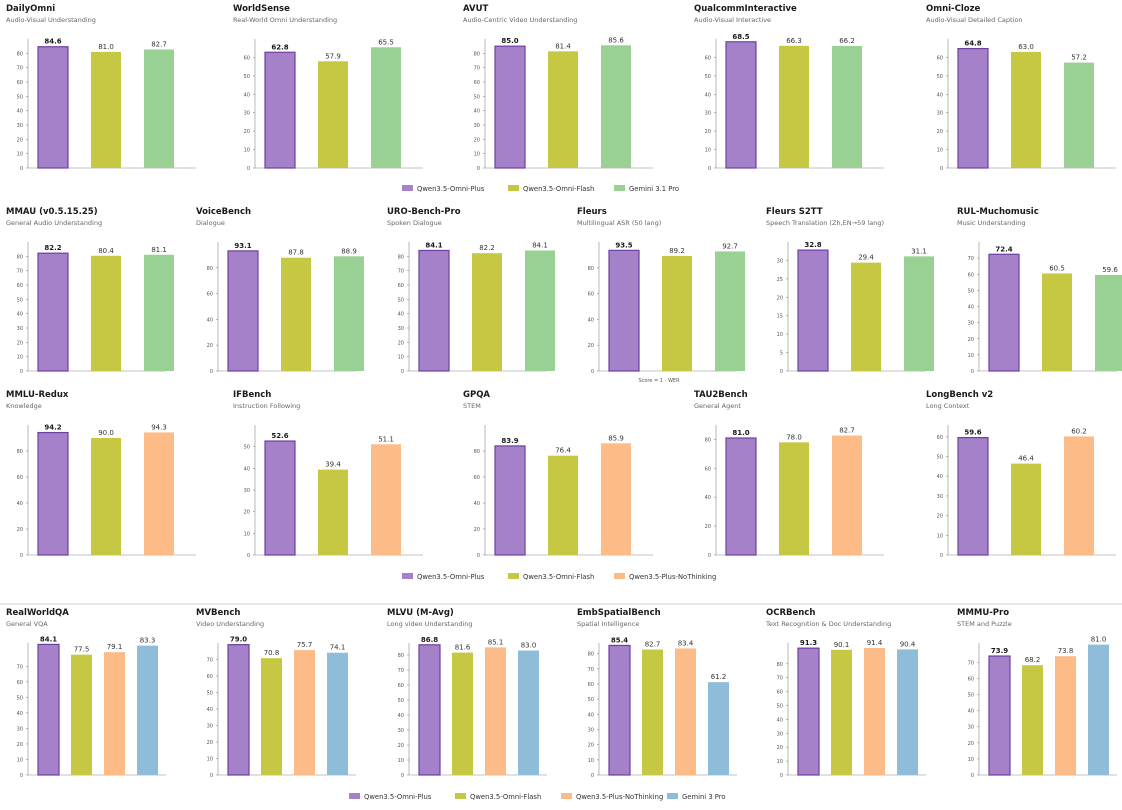 This screenshot has width=1122, height=810. Describe the element at coordinates (398, 797) in the screenshot. I see `legend-label: Qwen3.5-Omni-Plus` at that location.